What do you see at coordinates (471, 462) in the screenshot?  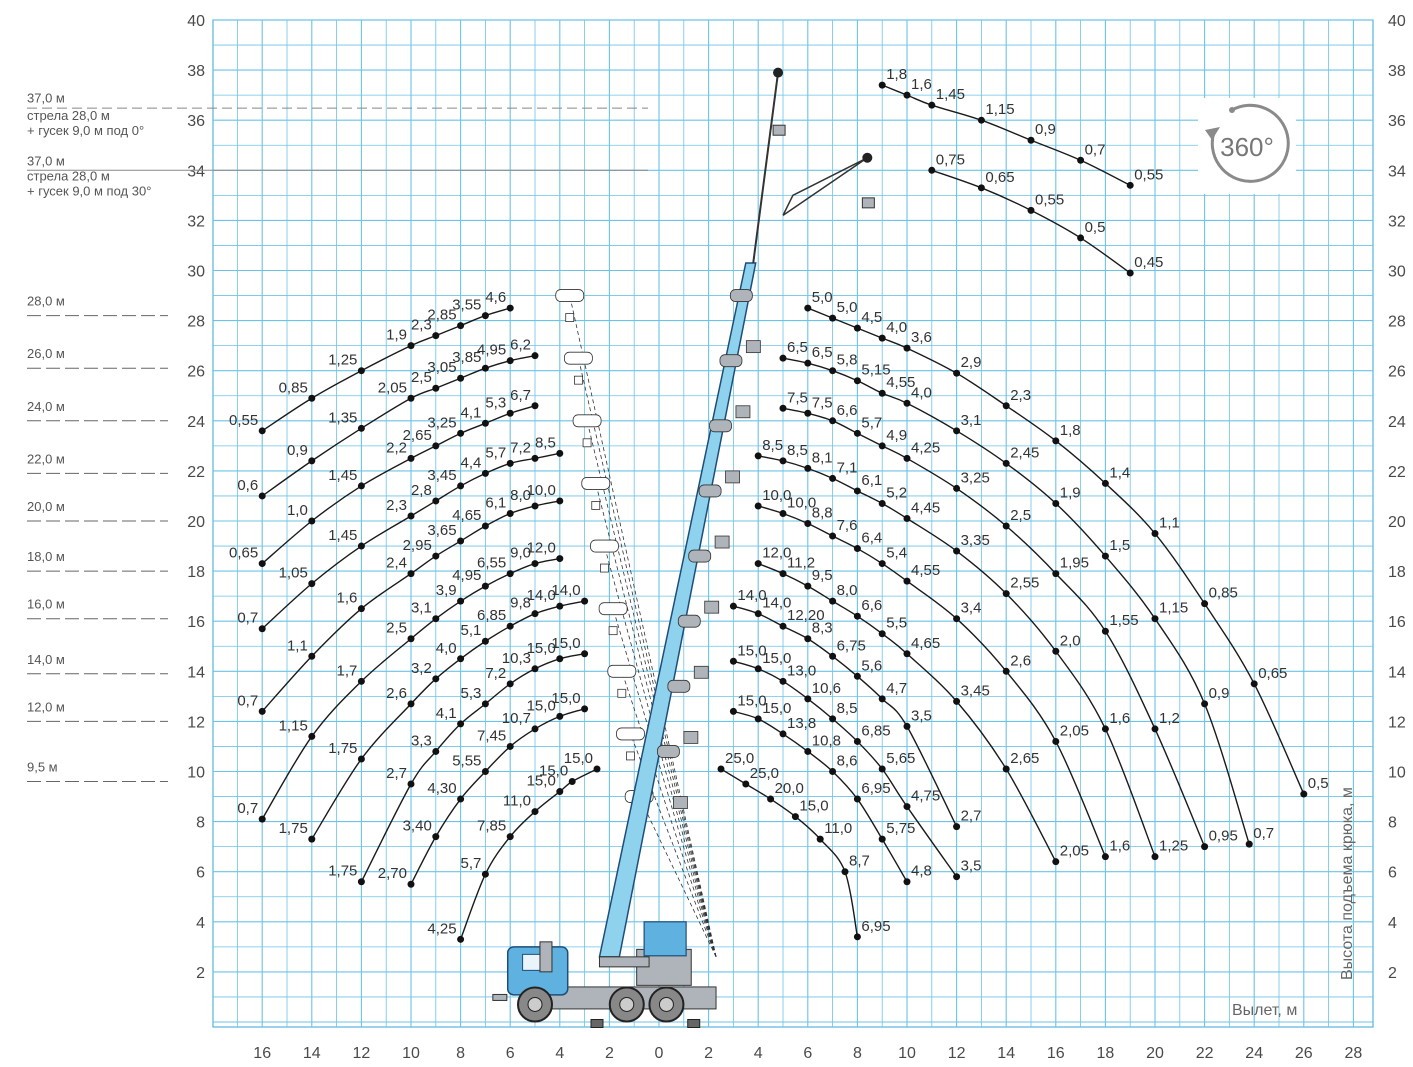 I see `load-value-label: 4,4` at bounding box center [471, 462].